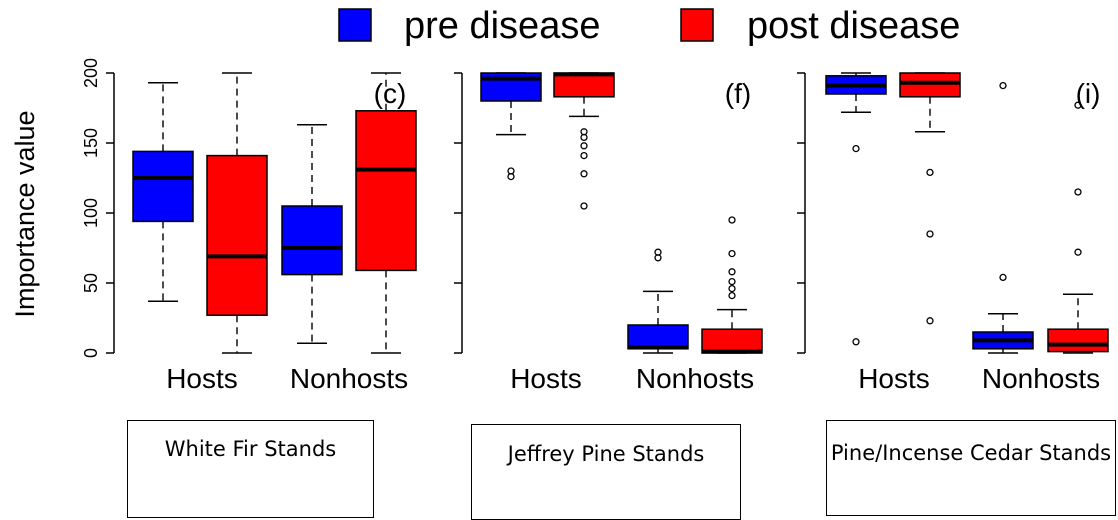 The width and height of the screenshot is (1118, 520). I want to click on panel-label: (c), so click(390, 93).